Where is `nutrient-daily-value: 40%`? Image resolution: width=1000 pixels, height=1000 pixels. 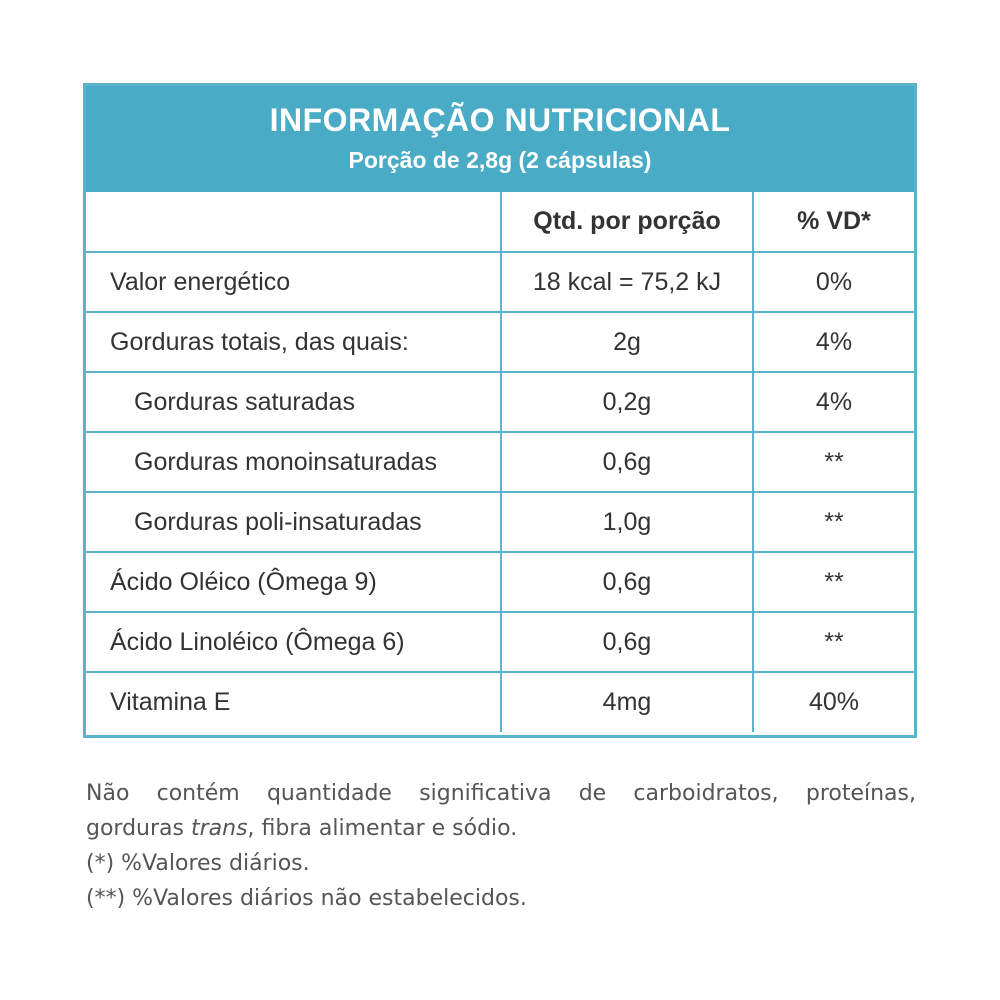
nutrient-daily-value: 40% is located at coordinates (833, 701).